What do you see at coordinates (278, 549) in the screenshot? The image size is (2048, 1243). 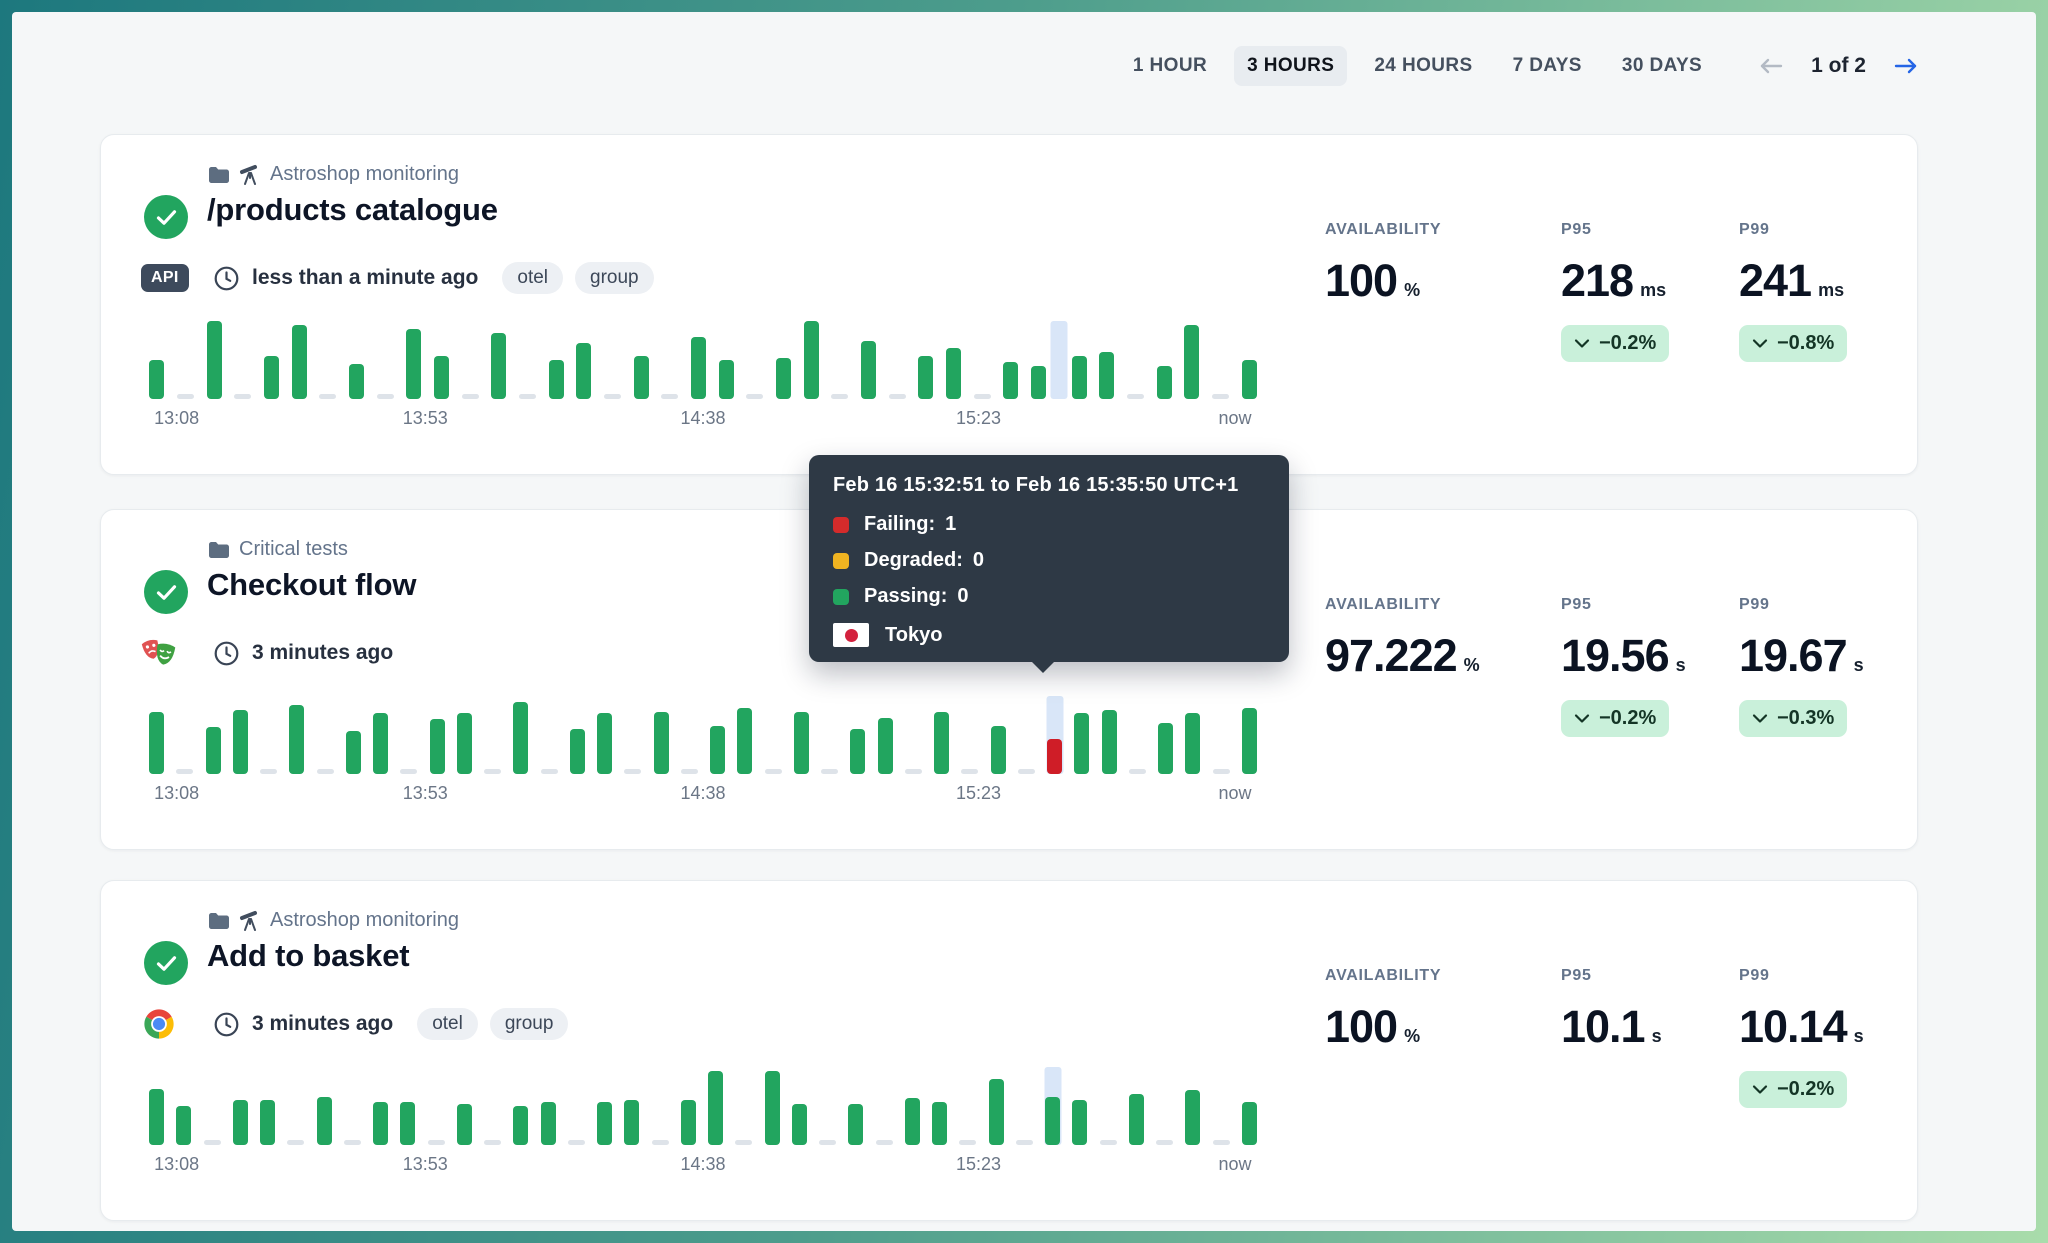 I see `breadcrumb: Critical tests` at bounding box center [278, 549].